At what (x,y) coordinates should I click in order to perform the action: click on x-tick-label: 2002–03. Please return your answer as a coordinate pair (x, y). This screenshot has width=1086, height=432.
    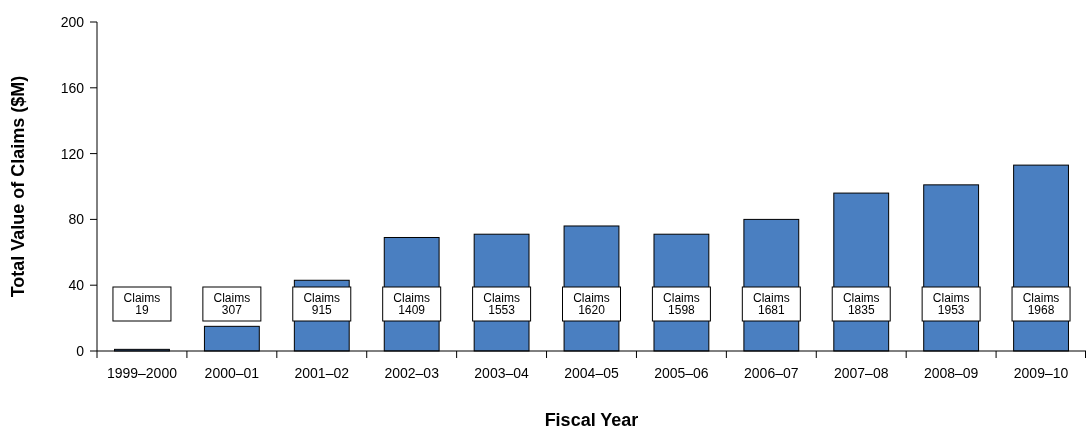
    Looking at the image, I should click on (412, 373).